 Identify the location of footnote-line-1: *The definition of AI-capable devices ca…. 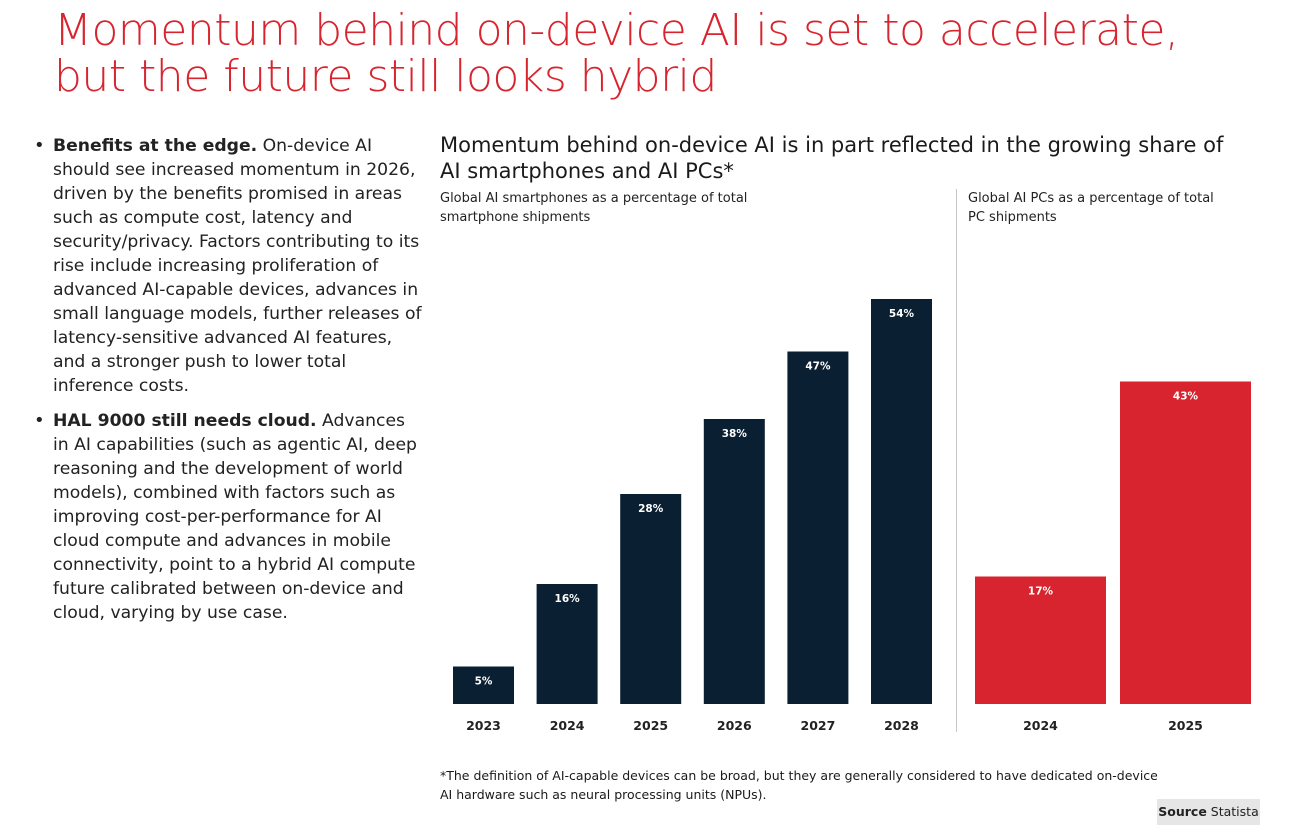
(799, 775).